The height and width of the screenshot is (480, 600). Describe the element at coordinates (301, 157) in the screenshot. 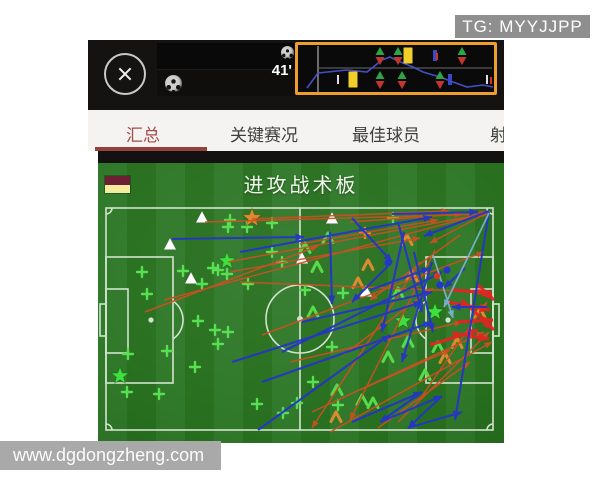

I see `board-top-strip` at that location.